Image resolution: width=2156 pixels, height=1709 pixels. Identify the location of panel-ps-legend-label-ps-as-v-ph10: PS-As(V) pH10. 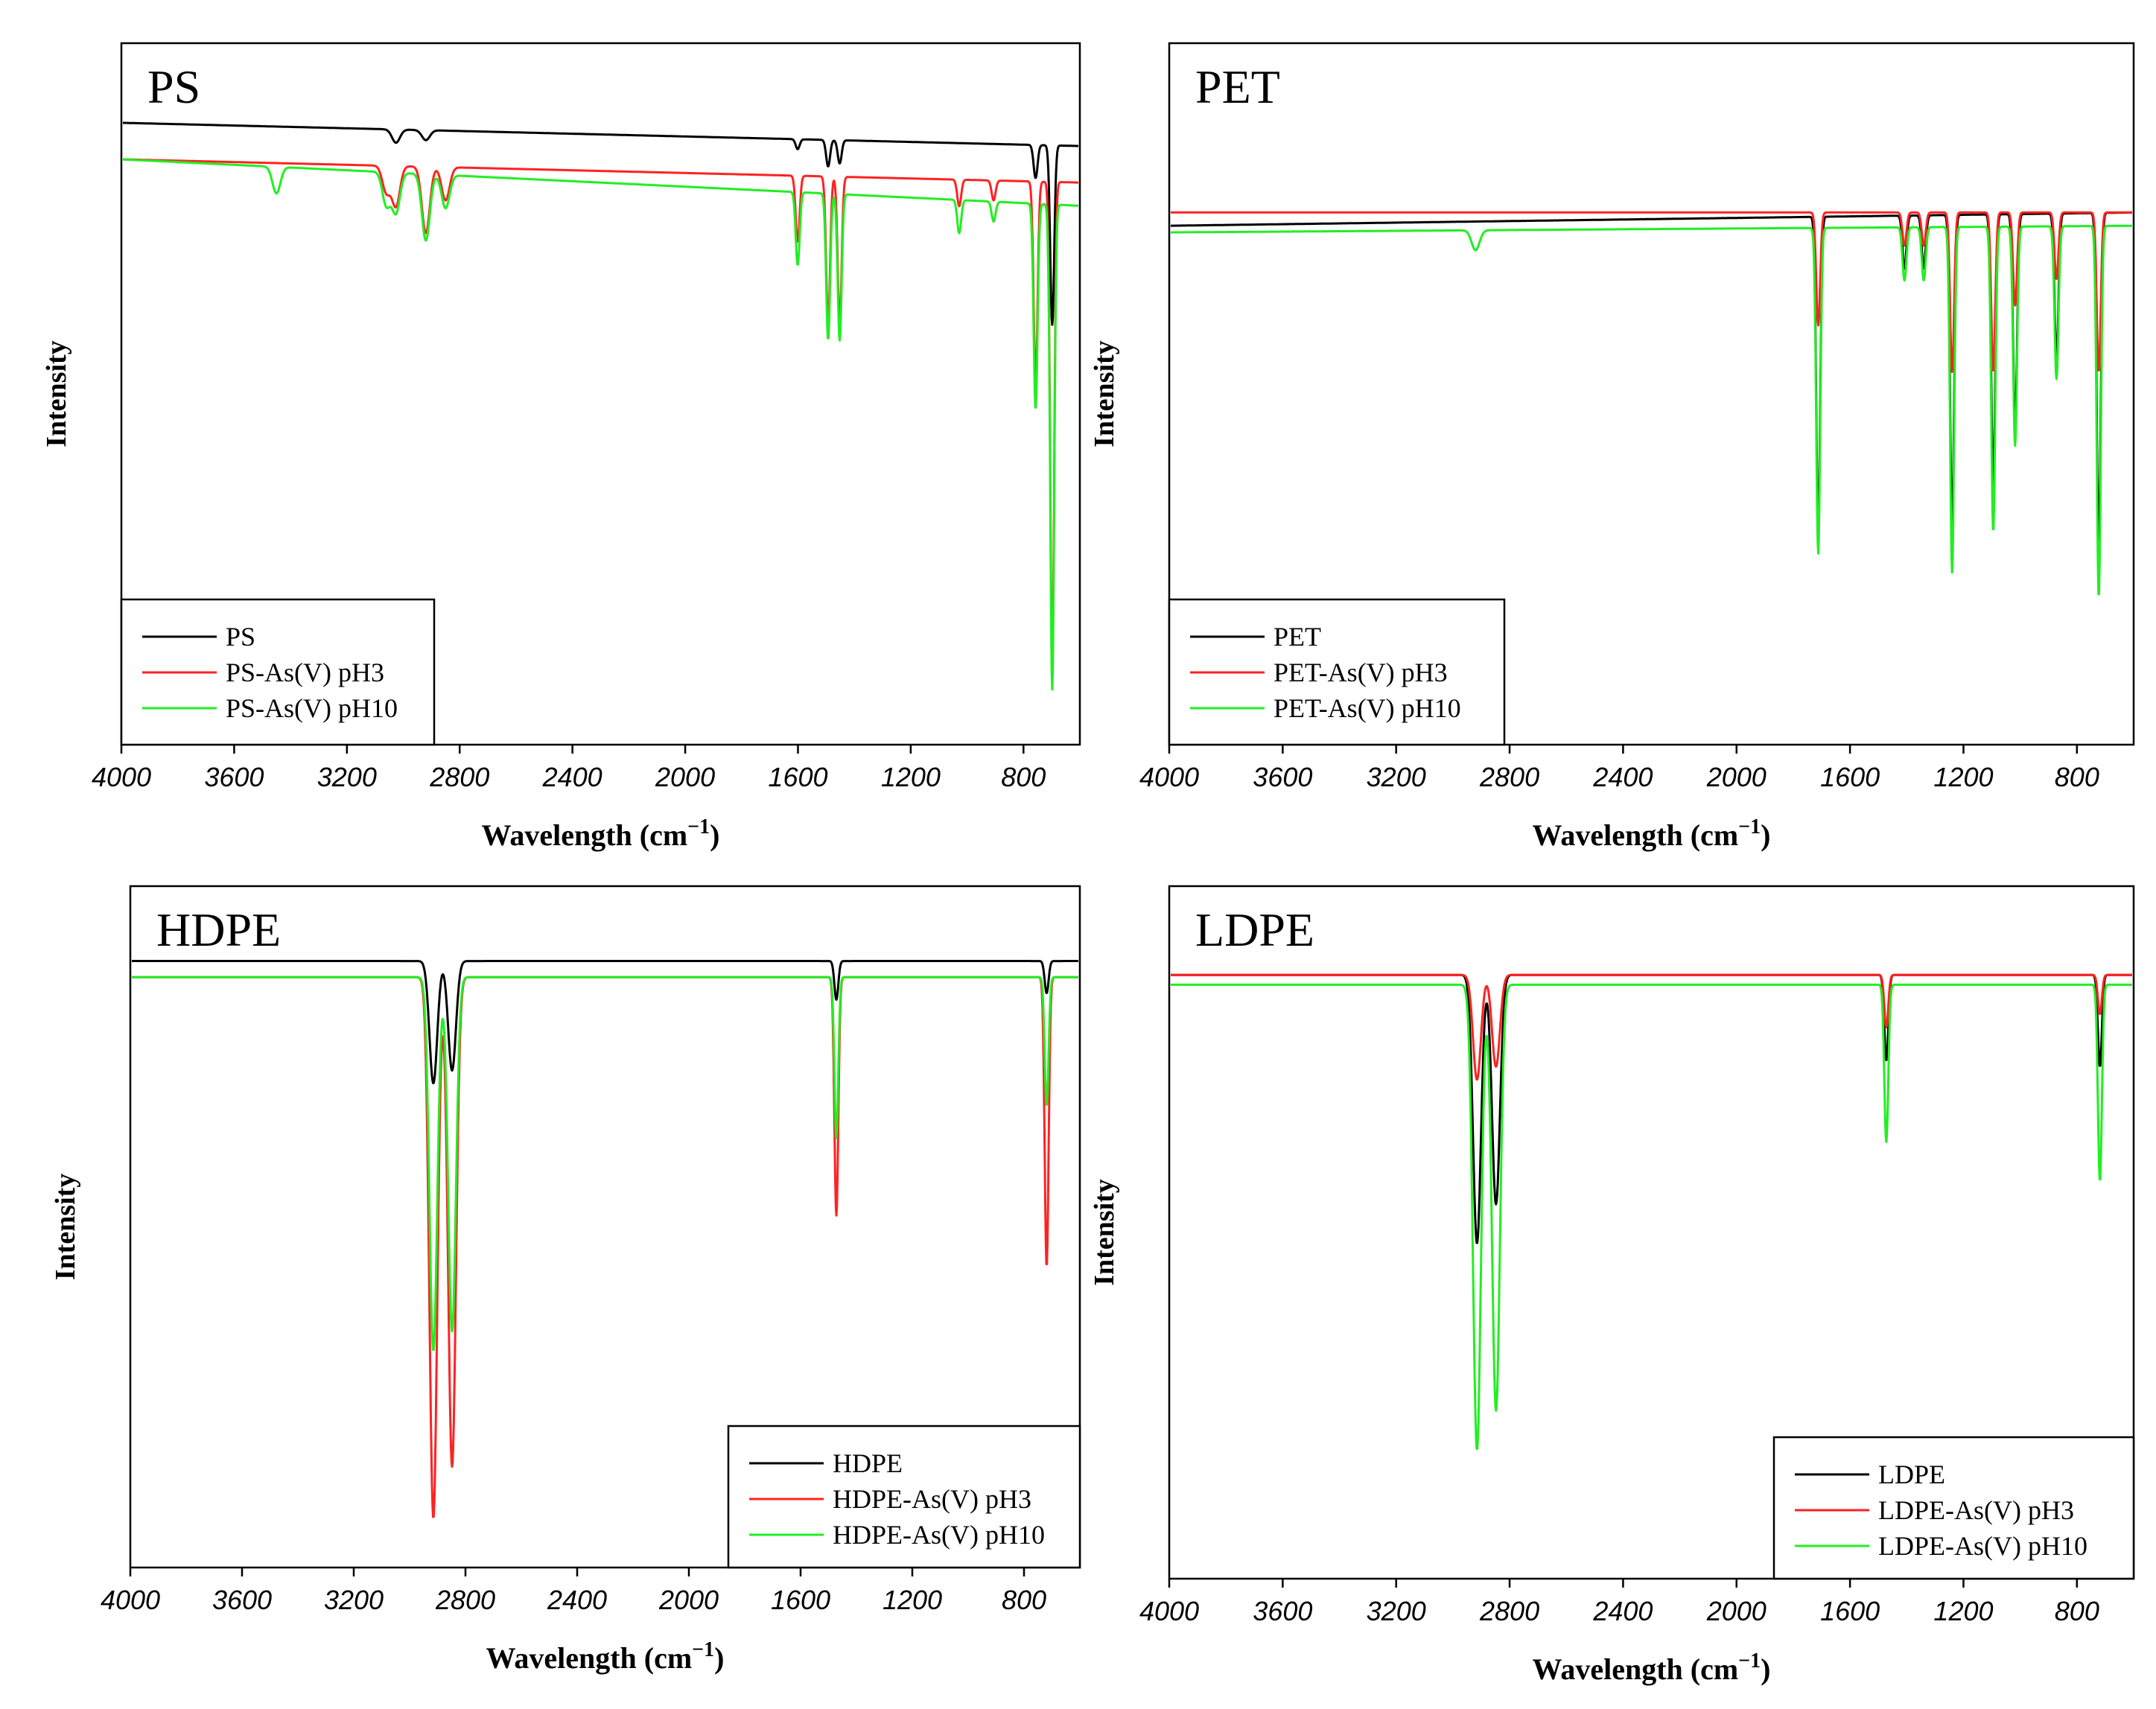
(312, 708).